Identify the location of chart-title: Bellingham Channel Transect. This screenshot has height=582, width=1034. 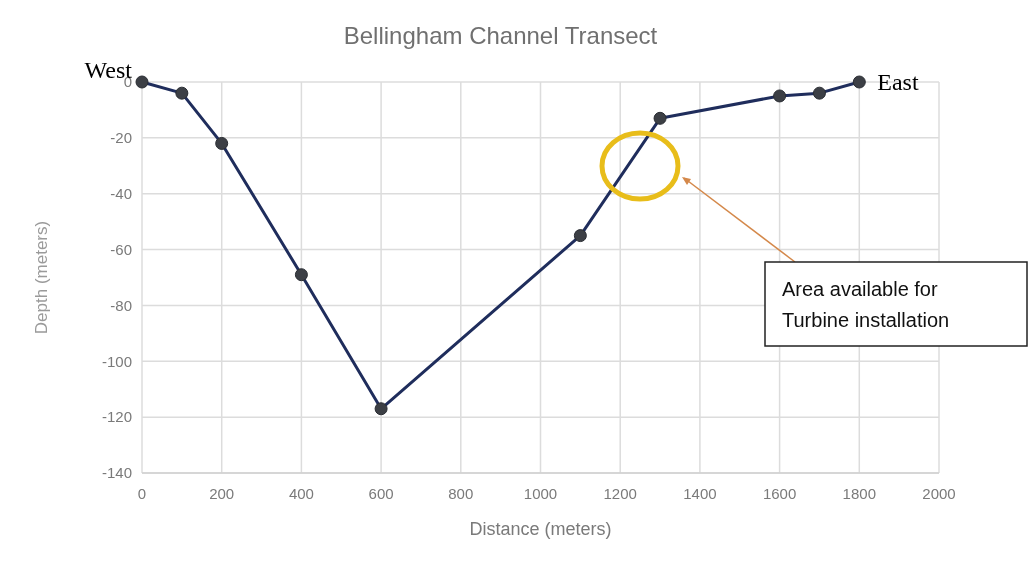
(500, 35).